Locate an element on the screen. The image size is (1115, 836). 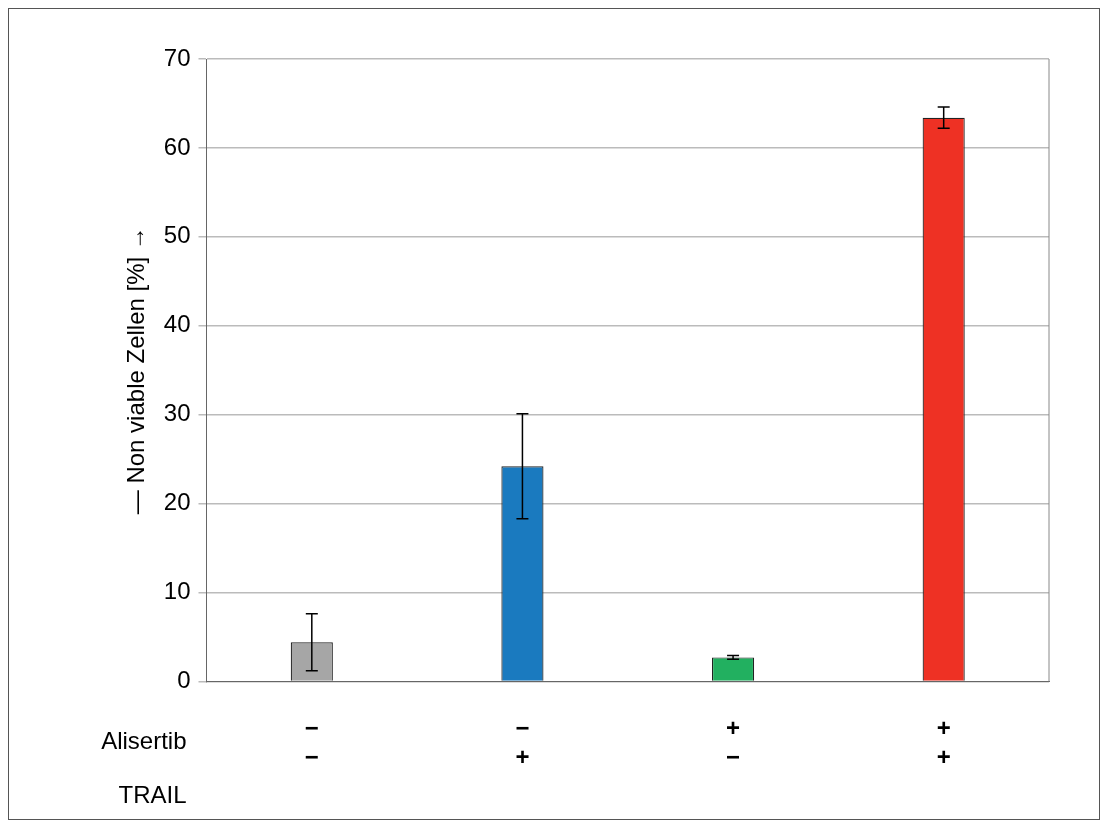
x-tick-label: − + is located at coordinates (522, 742).